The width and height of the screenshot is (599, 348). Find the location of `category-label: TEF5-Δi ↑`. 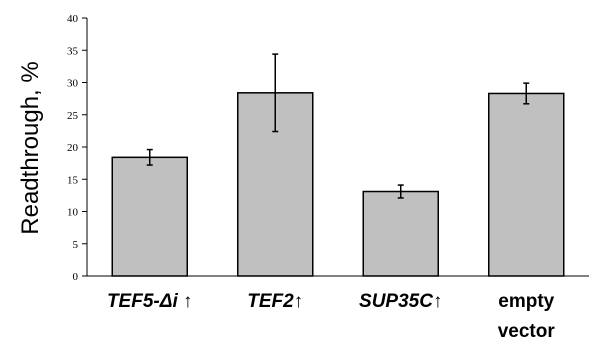

category-label: TEF5-Δi ↑ is located at coordinates (150, 301).